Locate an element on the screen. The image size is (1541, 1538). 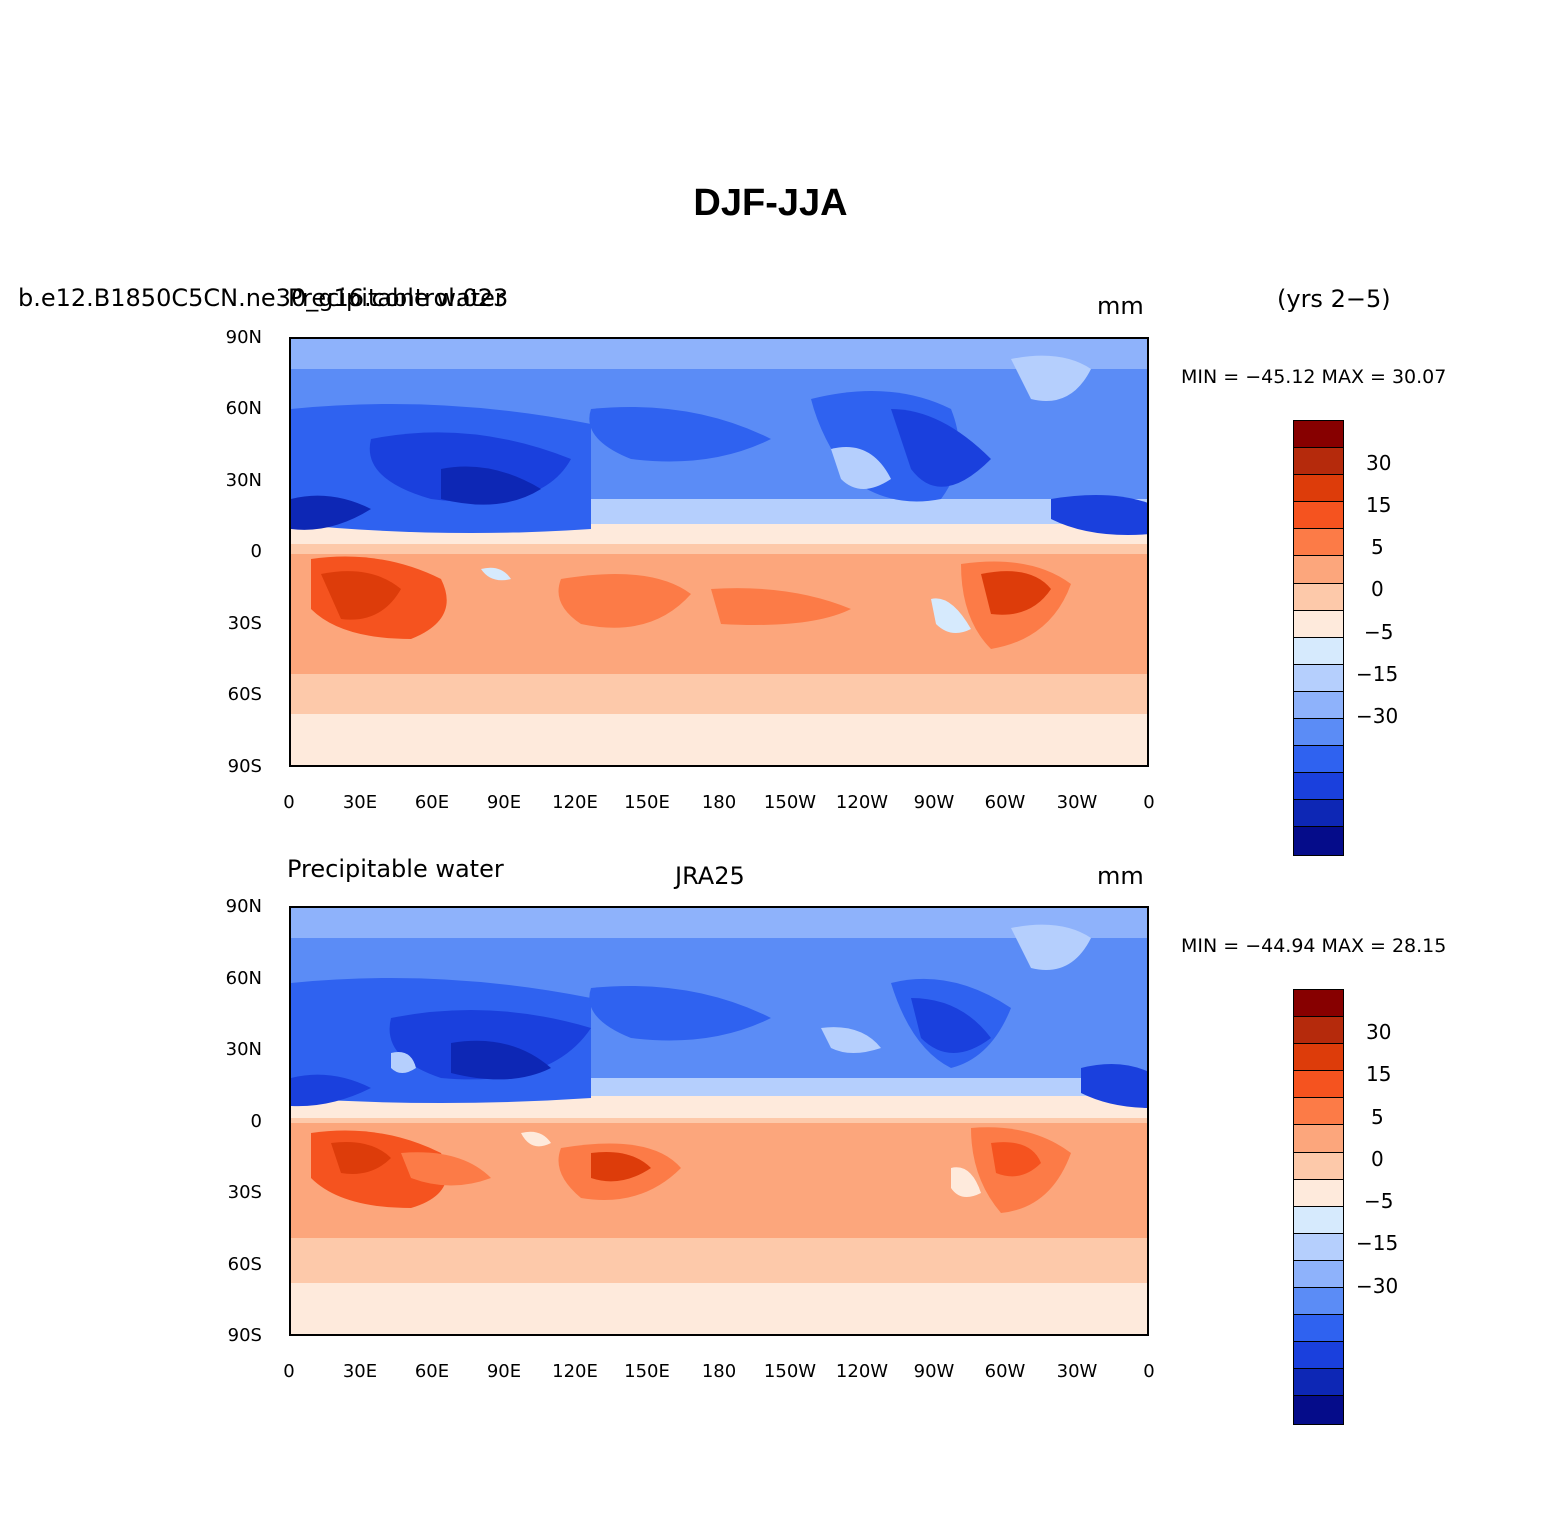
panel2-lat-tick: 90S is located at coordinates (244, 1335).